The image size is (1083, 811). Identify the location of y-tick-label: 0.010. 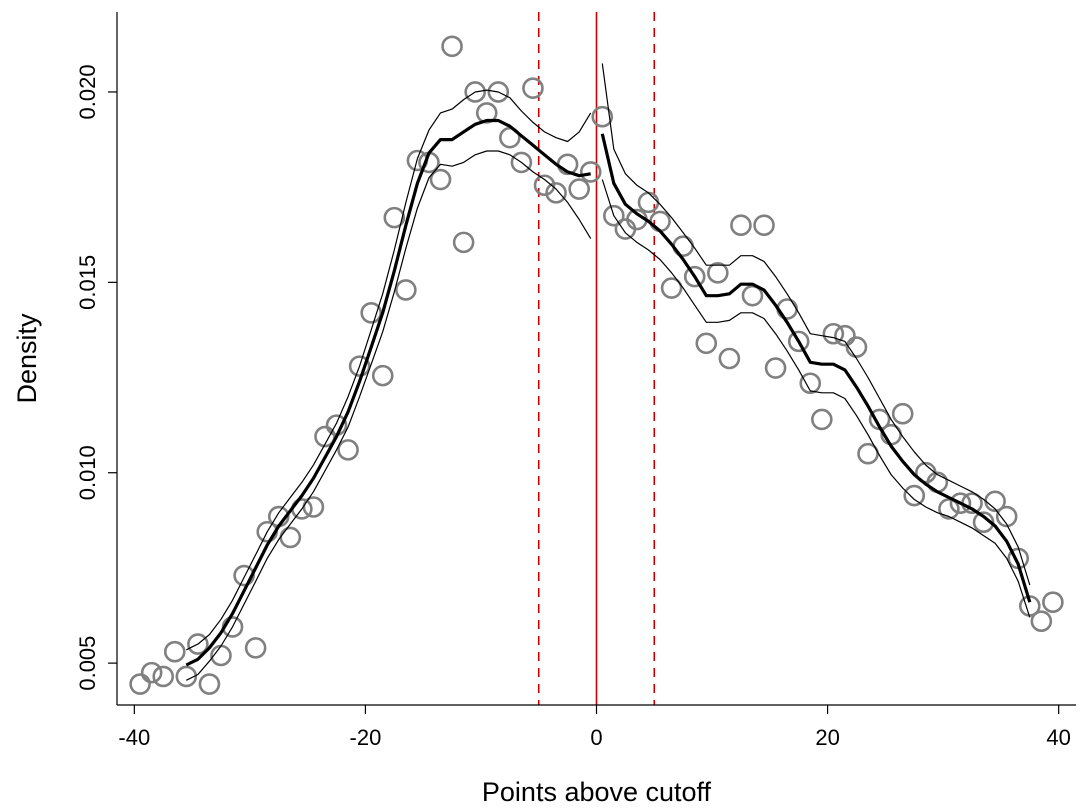
(87, 472).